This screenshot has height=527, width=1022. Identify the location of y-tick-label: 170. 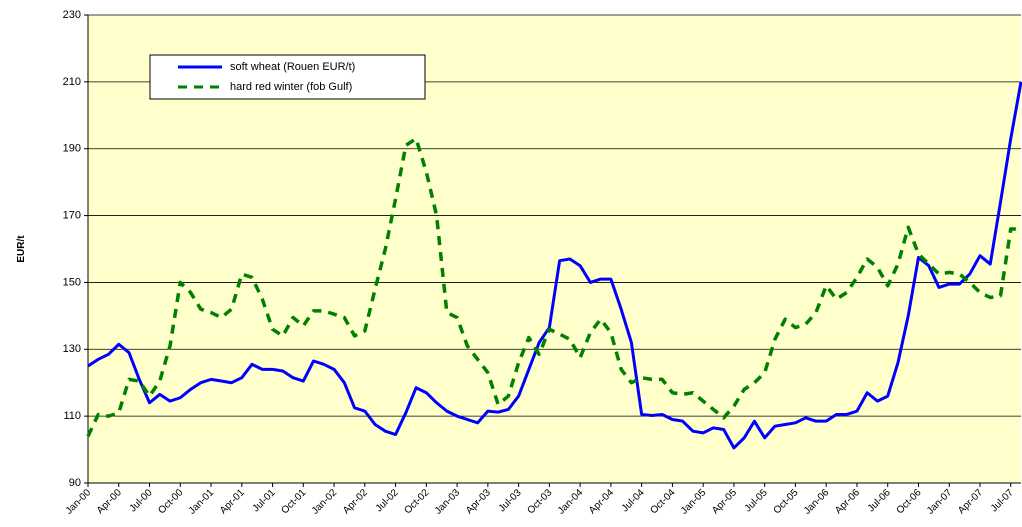
(72, 215).